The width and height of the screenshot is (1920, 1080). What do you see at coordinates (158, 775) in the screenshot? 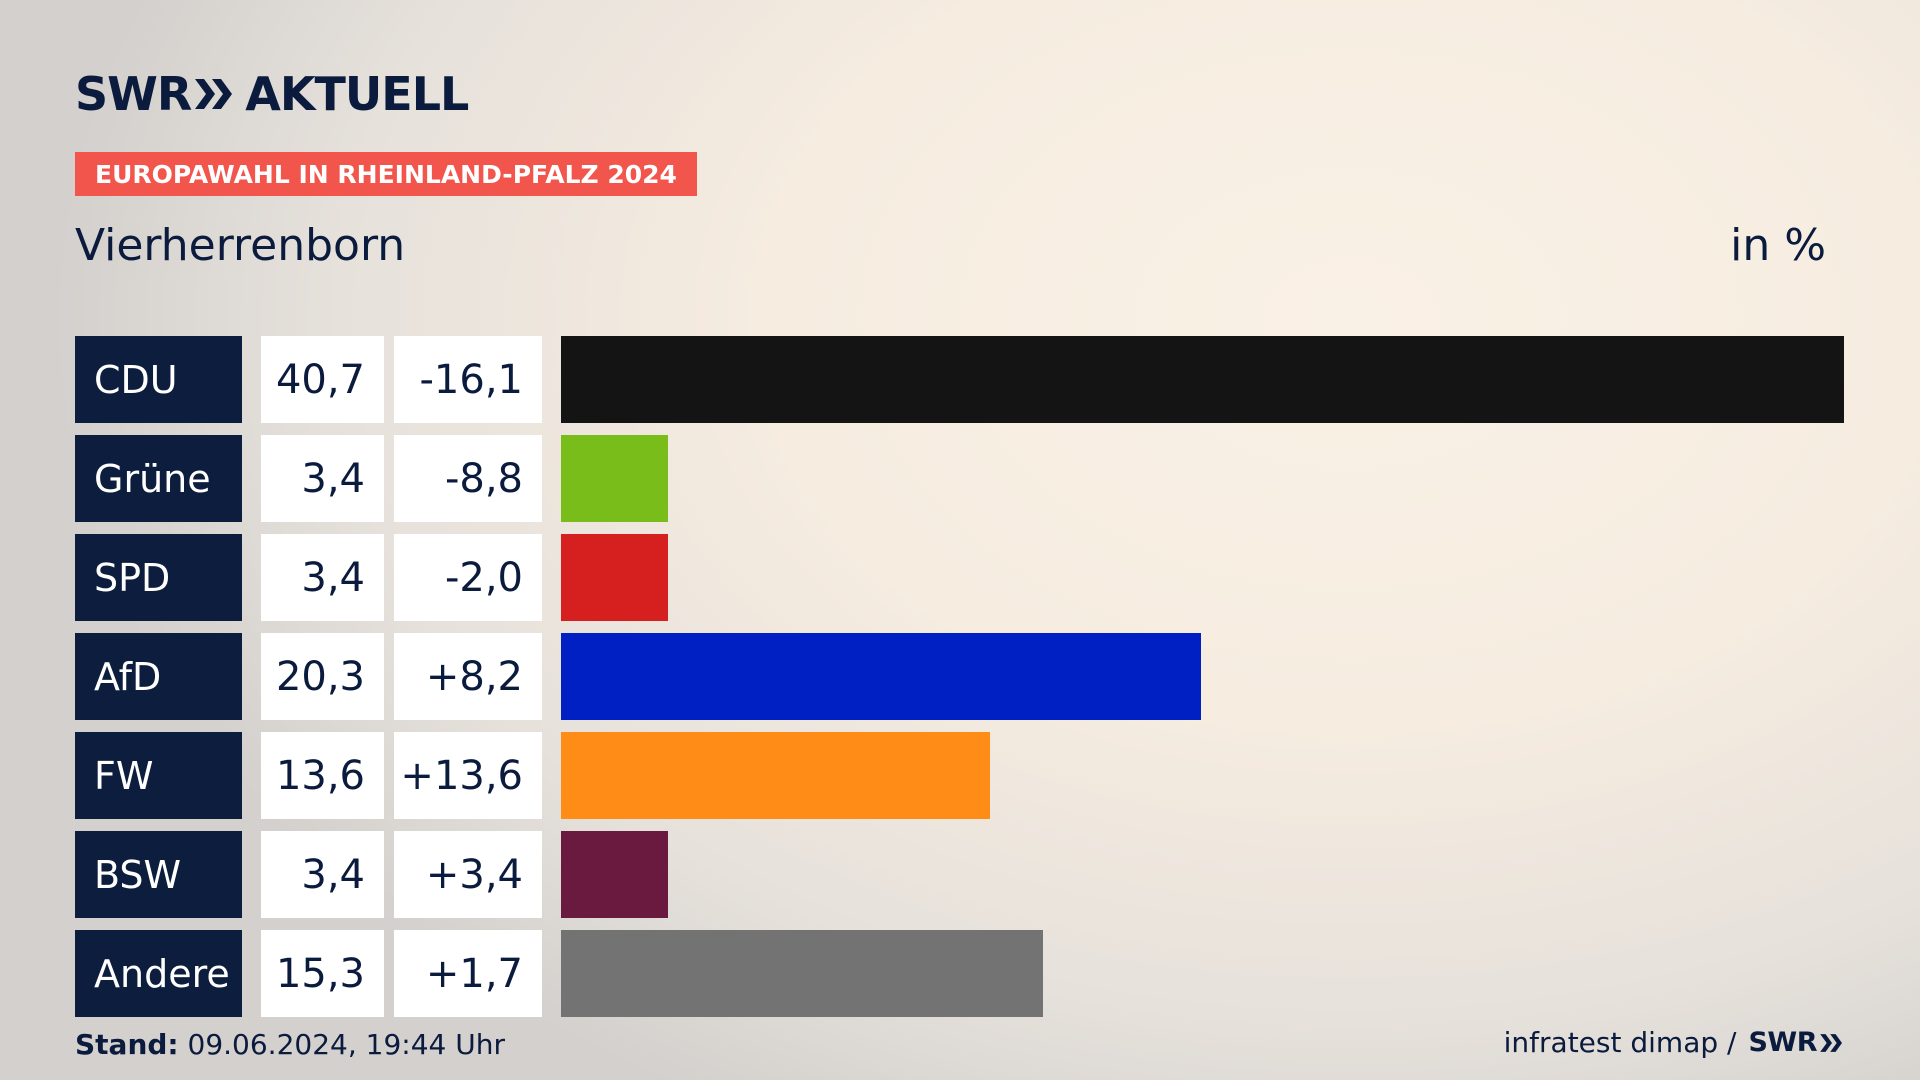
I see `party-label: FW` at bounding box center [158, 775].